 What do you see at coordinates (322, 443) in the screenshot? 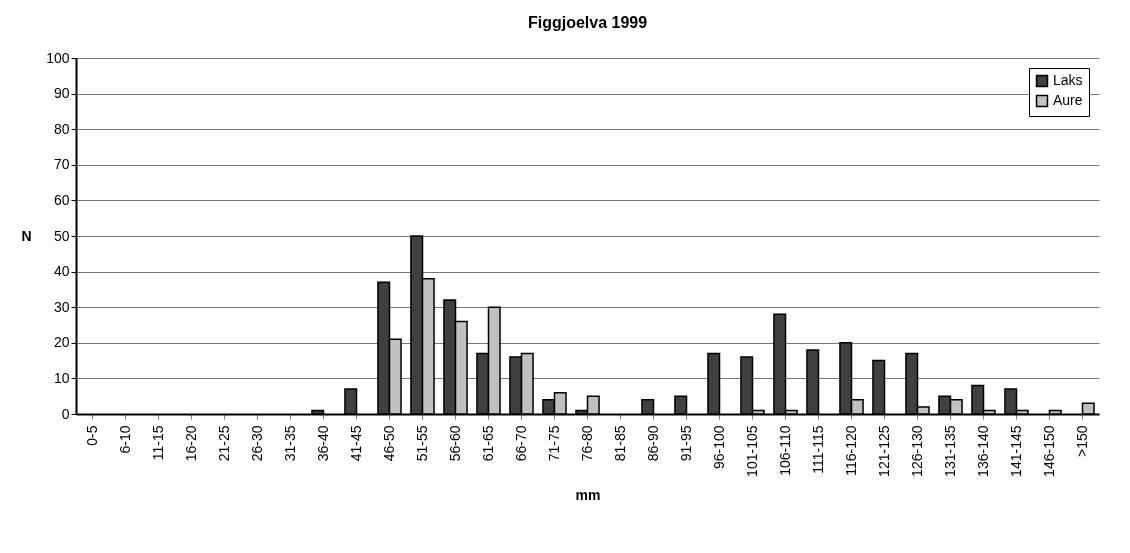
I see `x-tick-label: 36-40` at bounding box center [322, 443].